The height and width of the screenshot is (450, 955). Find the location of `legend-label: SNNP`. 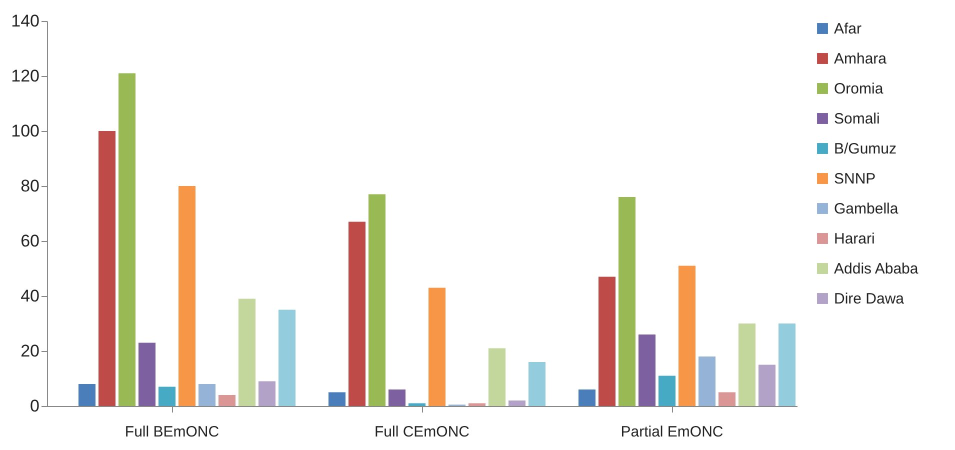

legend-label: SNNP is located at coordinates (855, 179).